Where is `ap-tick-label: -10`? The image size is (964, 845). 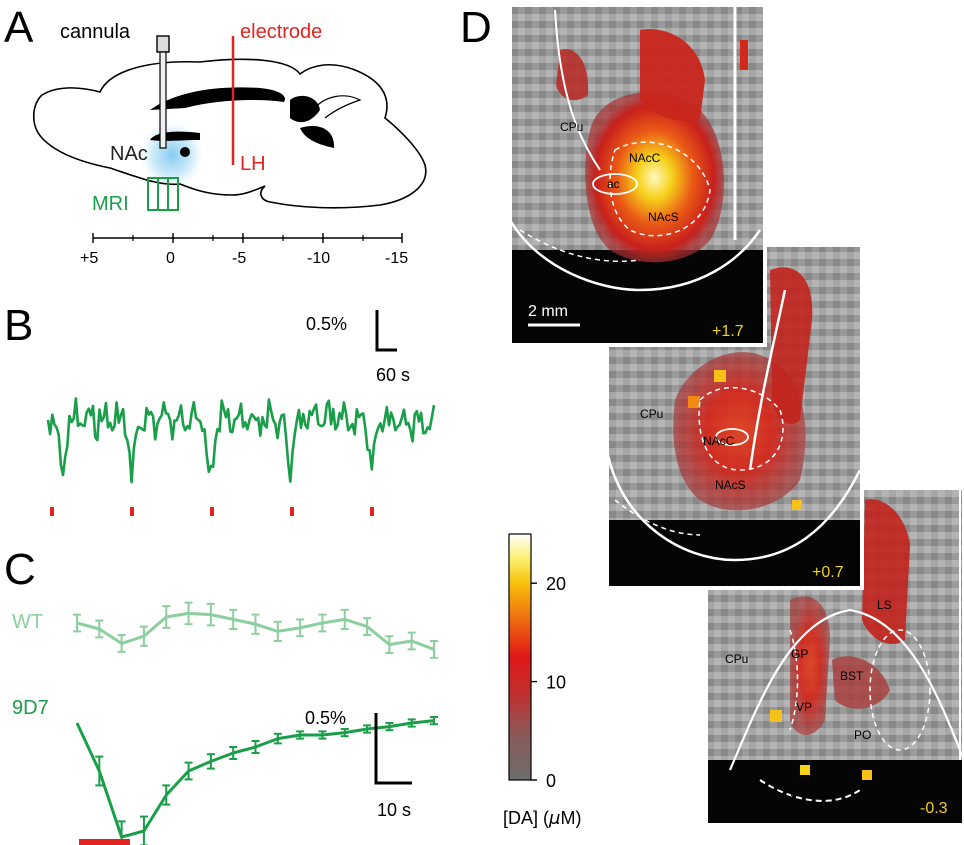
ap-tick-label: -10 is located at coordinates (318, 258).